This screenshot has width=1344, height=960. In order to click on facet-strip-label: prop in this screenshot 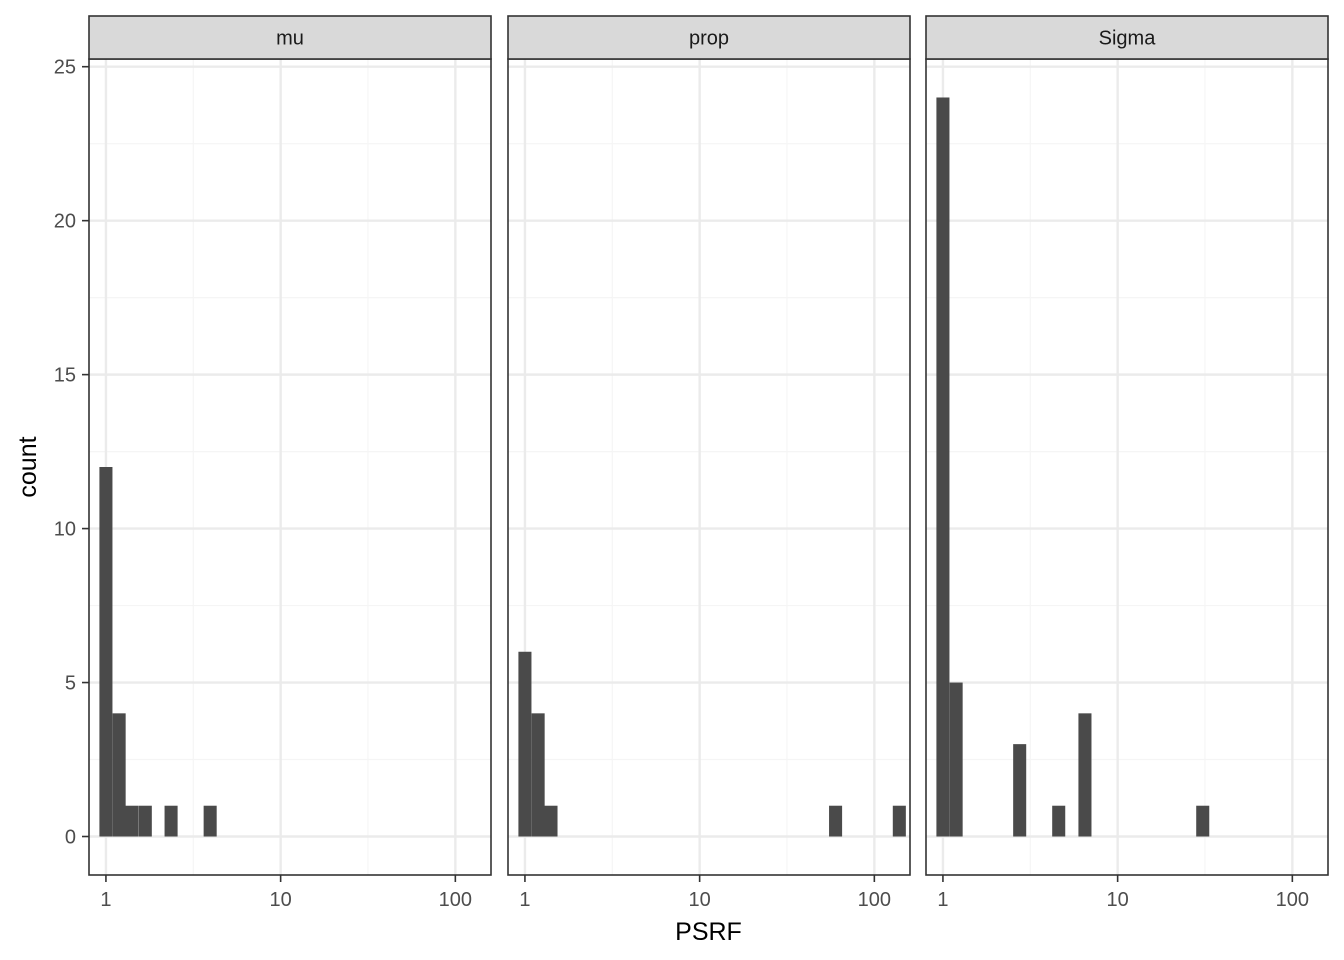, I will do `click(709, 39)`.